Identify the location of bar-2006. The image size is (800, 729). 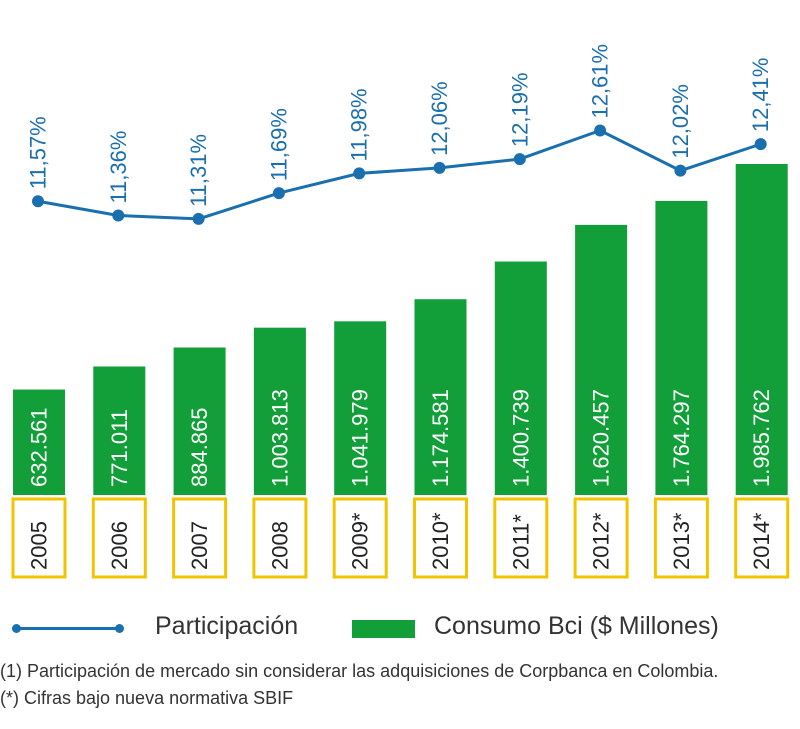
(119, 430).